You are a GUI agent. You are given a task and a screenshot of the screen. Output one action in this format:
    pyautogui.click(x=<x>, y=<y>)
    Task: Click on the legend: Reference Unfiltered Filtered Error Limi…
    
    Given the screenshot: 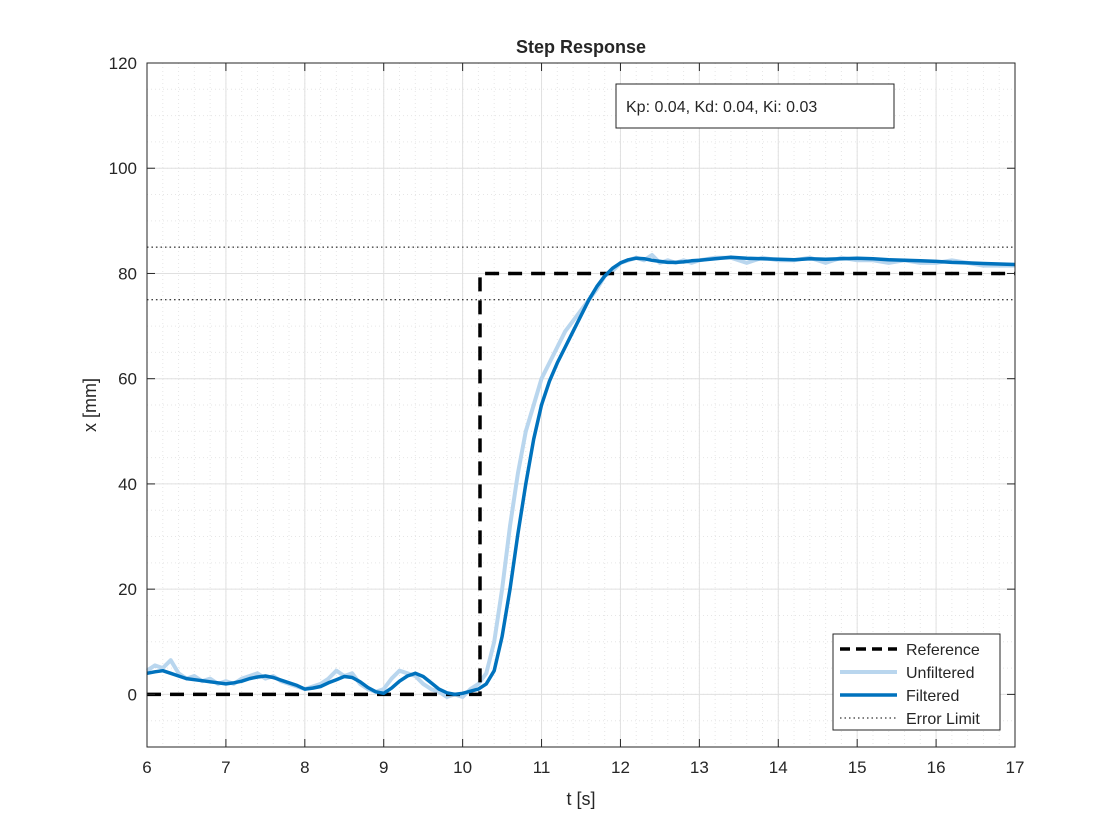 What is the action you would take?
    pyautogui.click(x=916, y=682)
    